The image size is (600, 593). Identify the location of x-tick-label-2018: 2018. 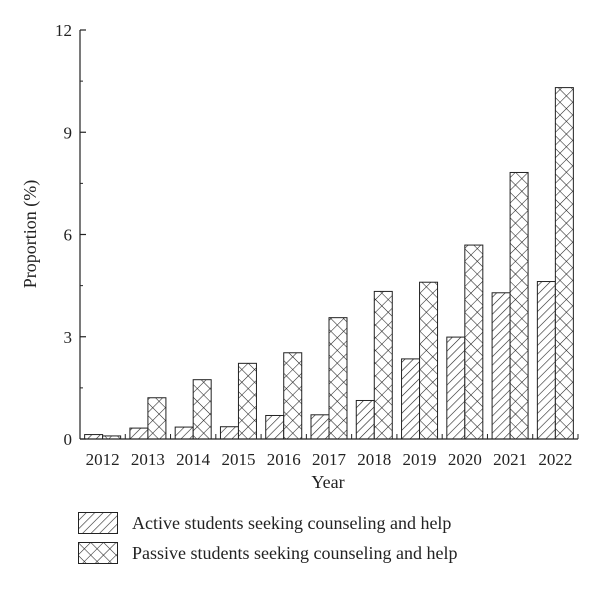
(374, 459).